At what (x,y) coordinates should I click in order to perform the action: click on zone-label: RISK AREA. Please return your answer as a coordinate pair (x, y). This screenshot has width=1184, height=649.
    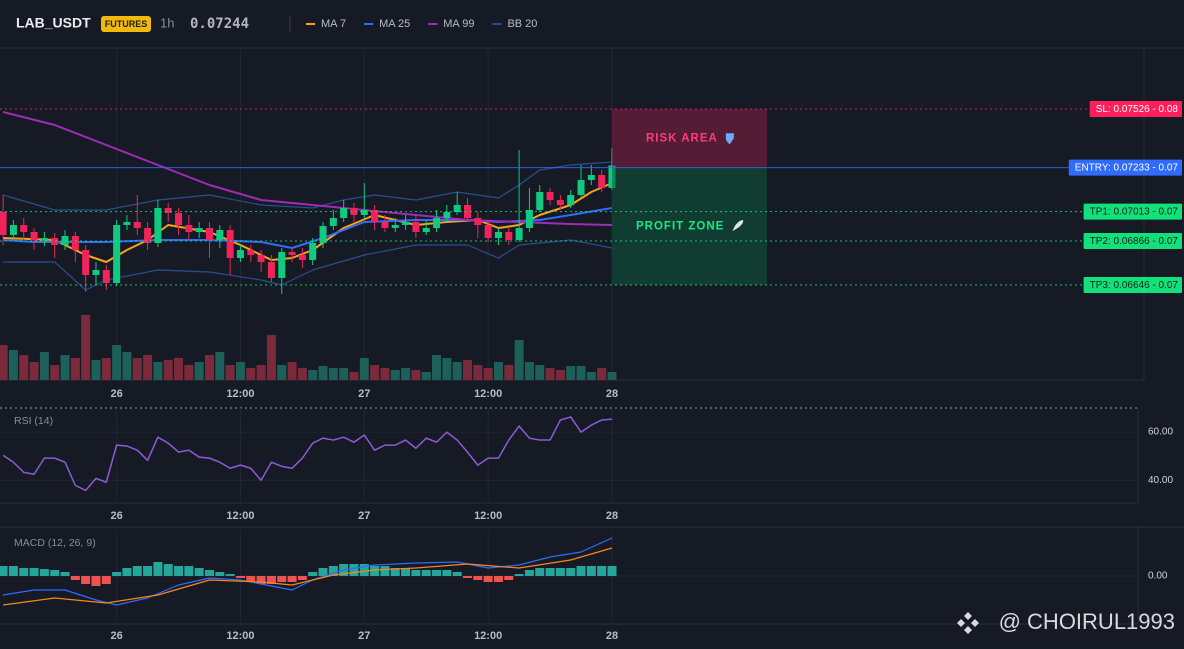
    Looking at the image, I should click on (682, 138).